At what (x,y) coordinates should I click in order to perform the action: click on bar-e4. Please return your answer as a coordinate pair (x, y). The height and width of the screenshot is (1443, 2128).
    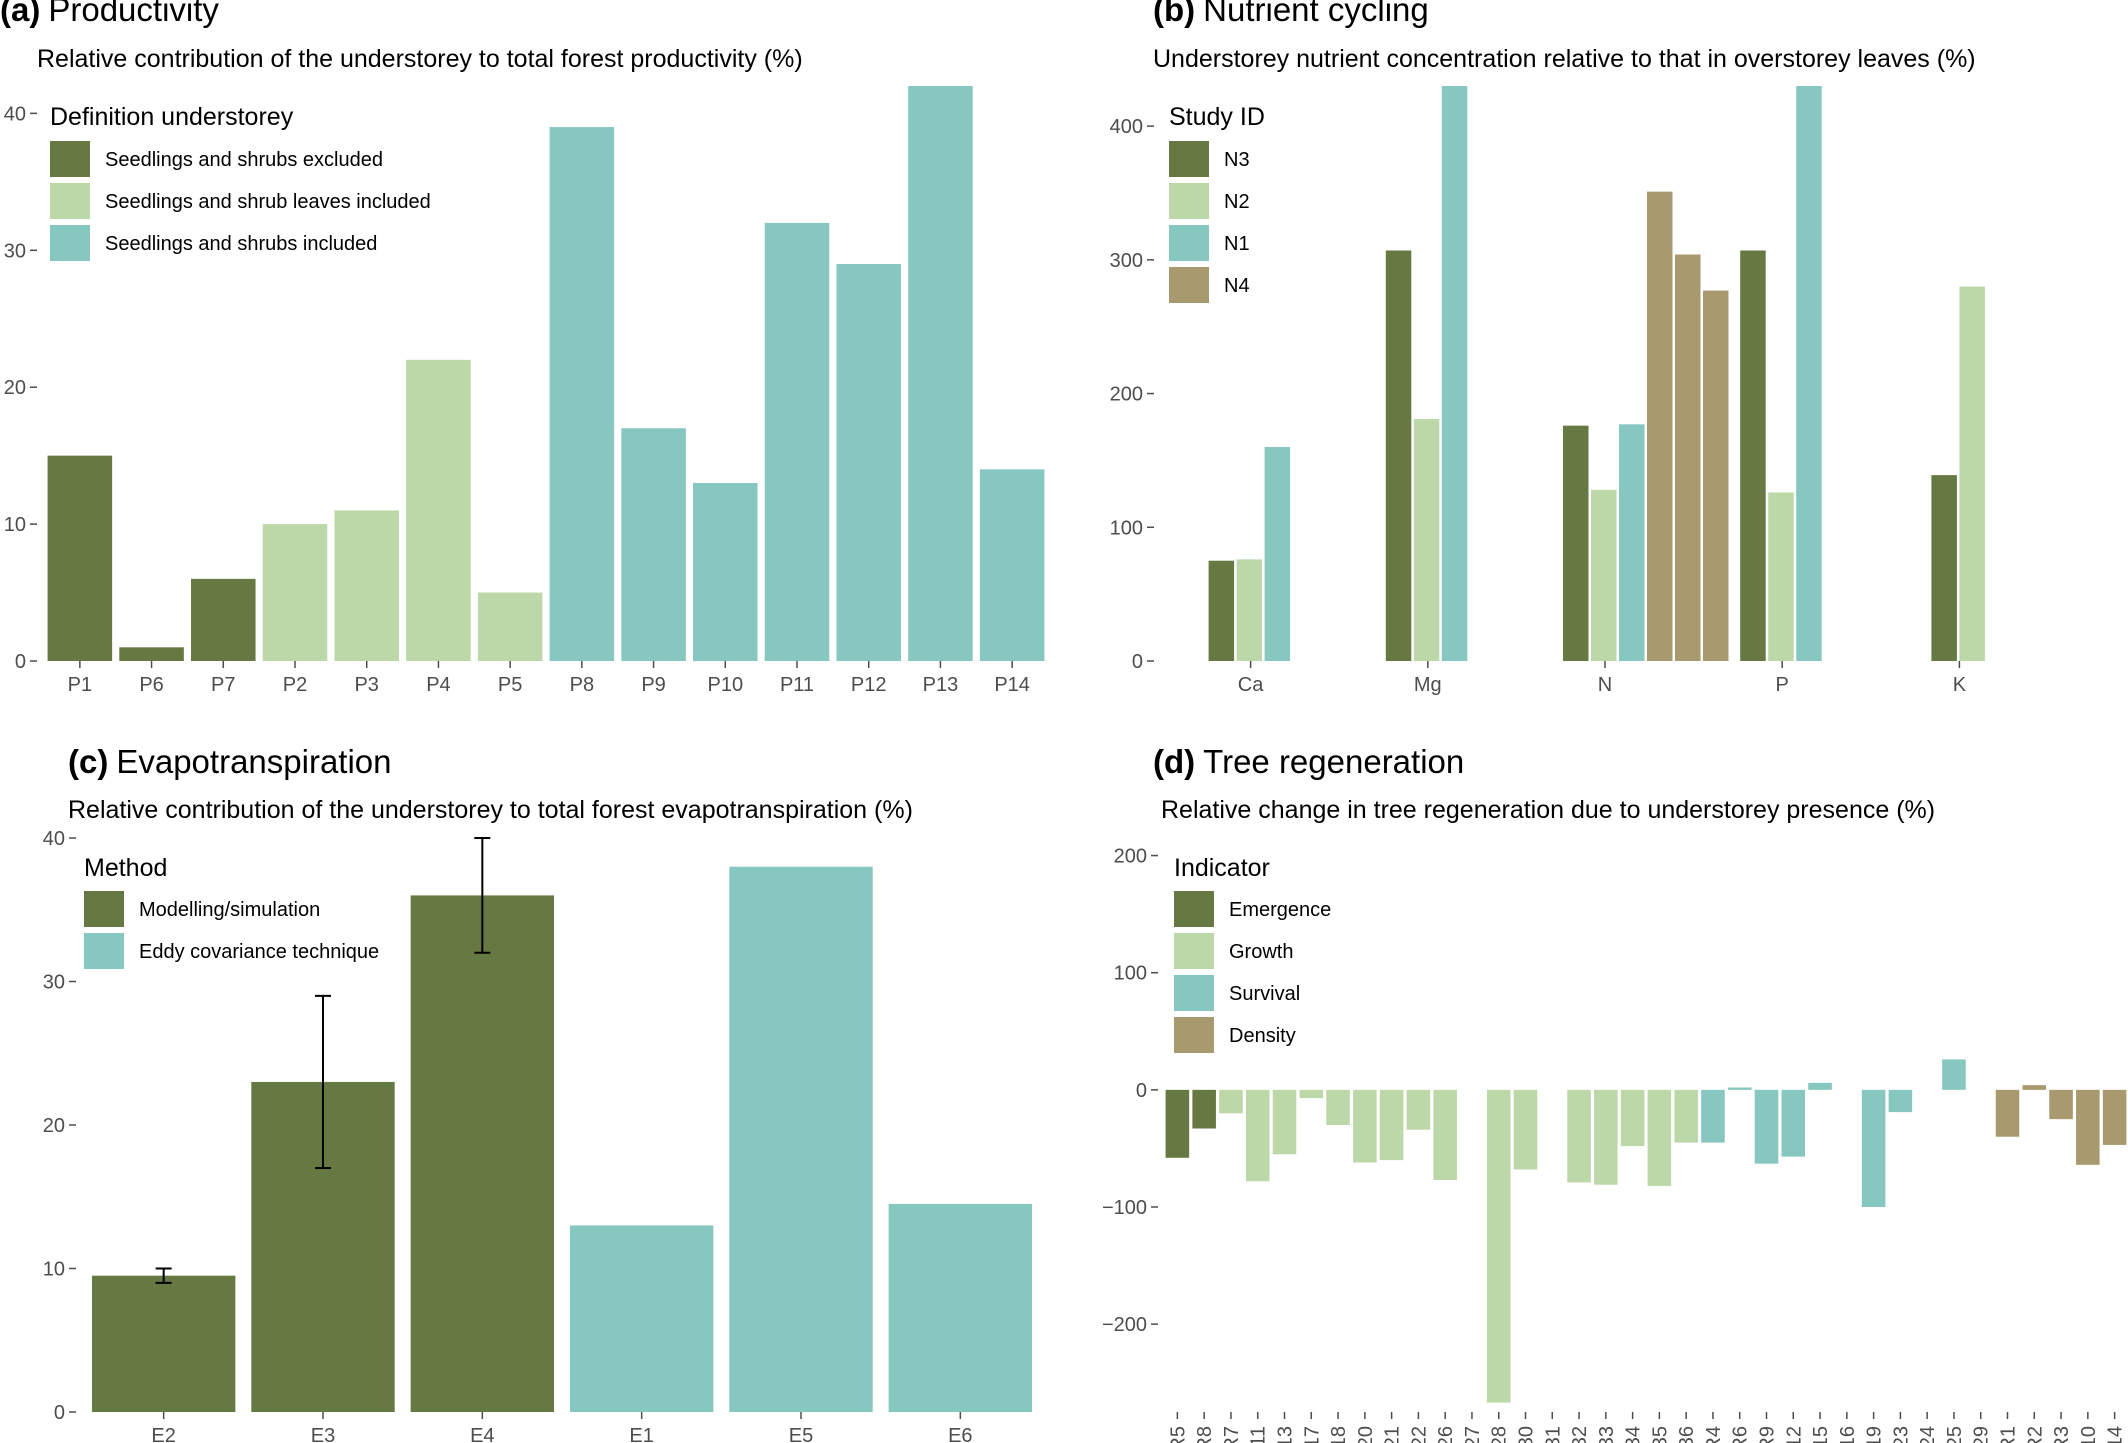
    Looking at the image, I should click on (482, 1153).